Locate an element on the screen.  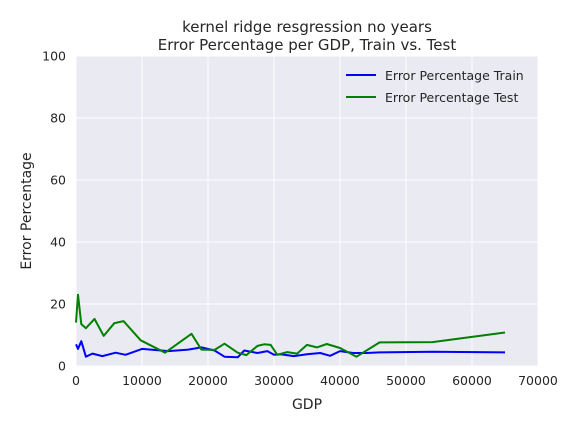
x-tick-label: 30000 is located at coordinates (274, 380).